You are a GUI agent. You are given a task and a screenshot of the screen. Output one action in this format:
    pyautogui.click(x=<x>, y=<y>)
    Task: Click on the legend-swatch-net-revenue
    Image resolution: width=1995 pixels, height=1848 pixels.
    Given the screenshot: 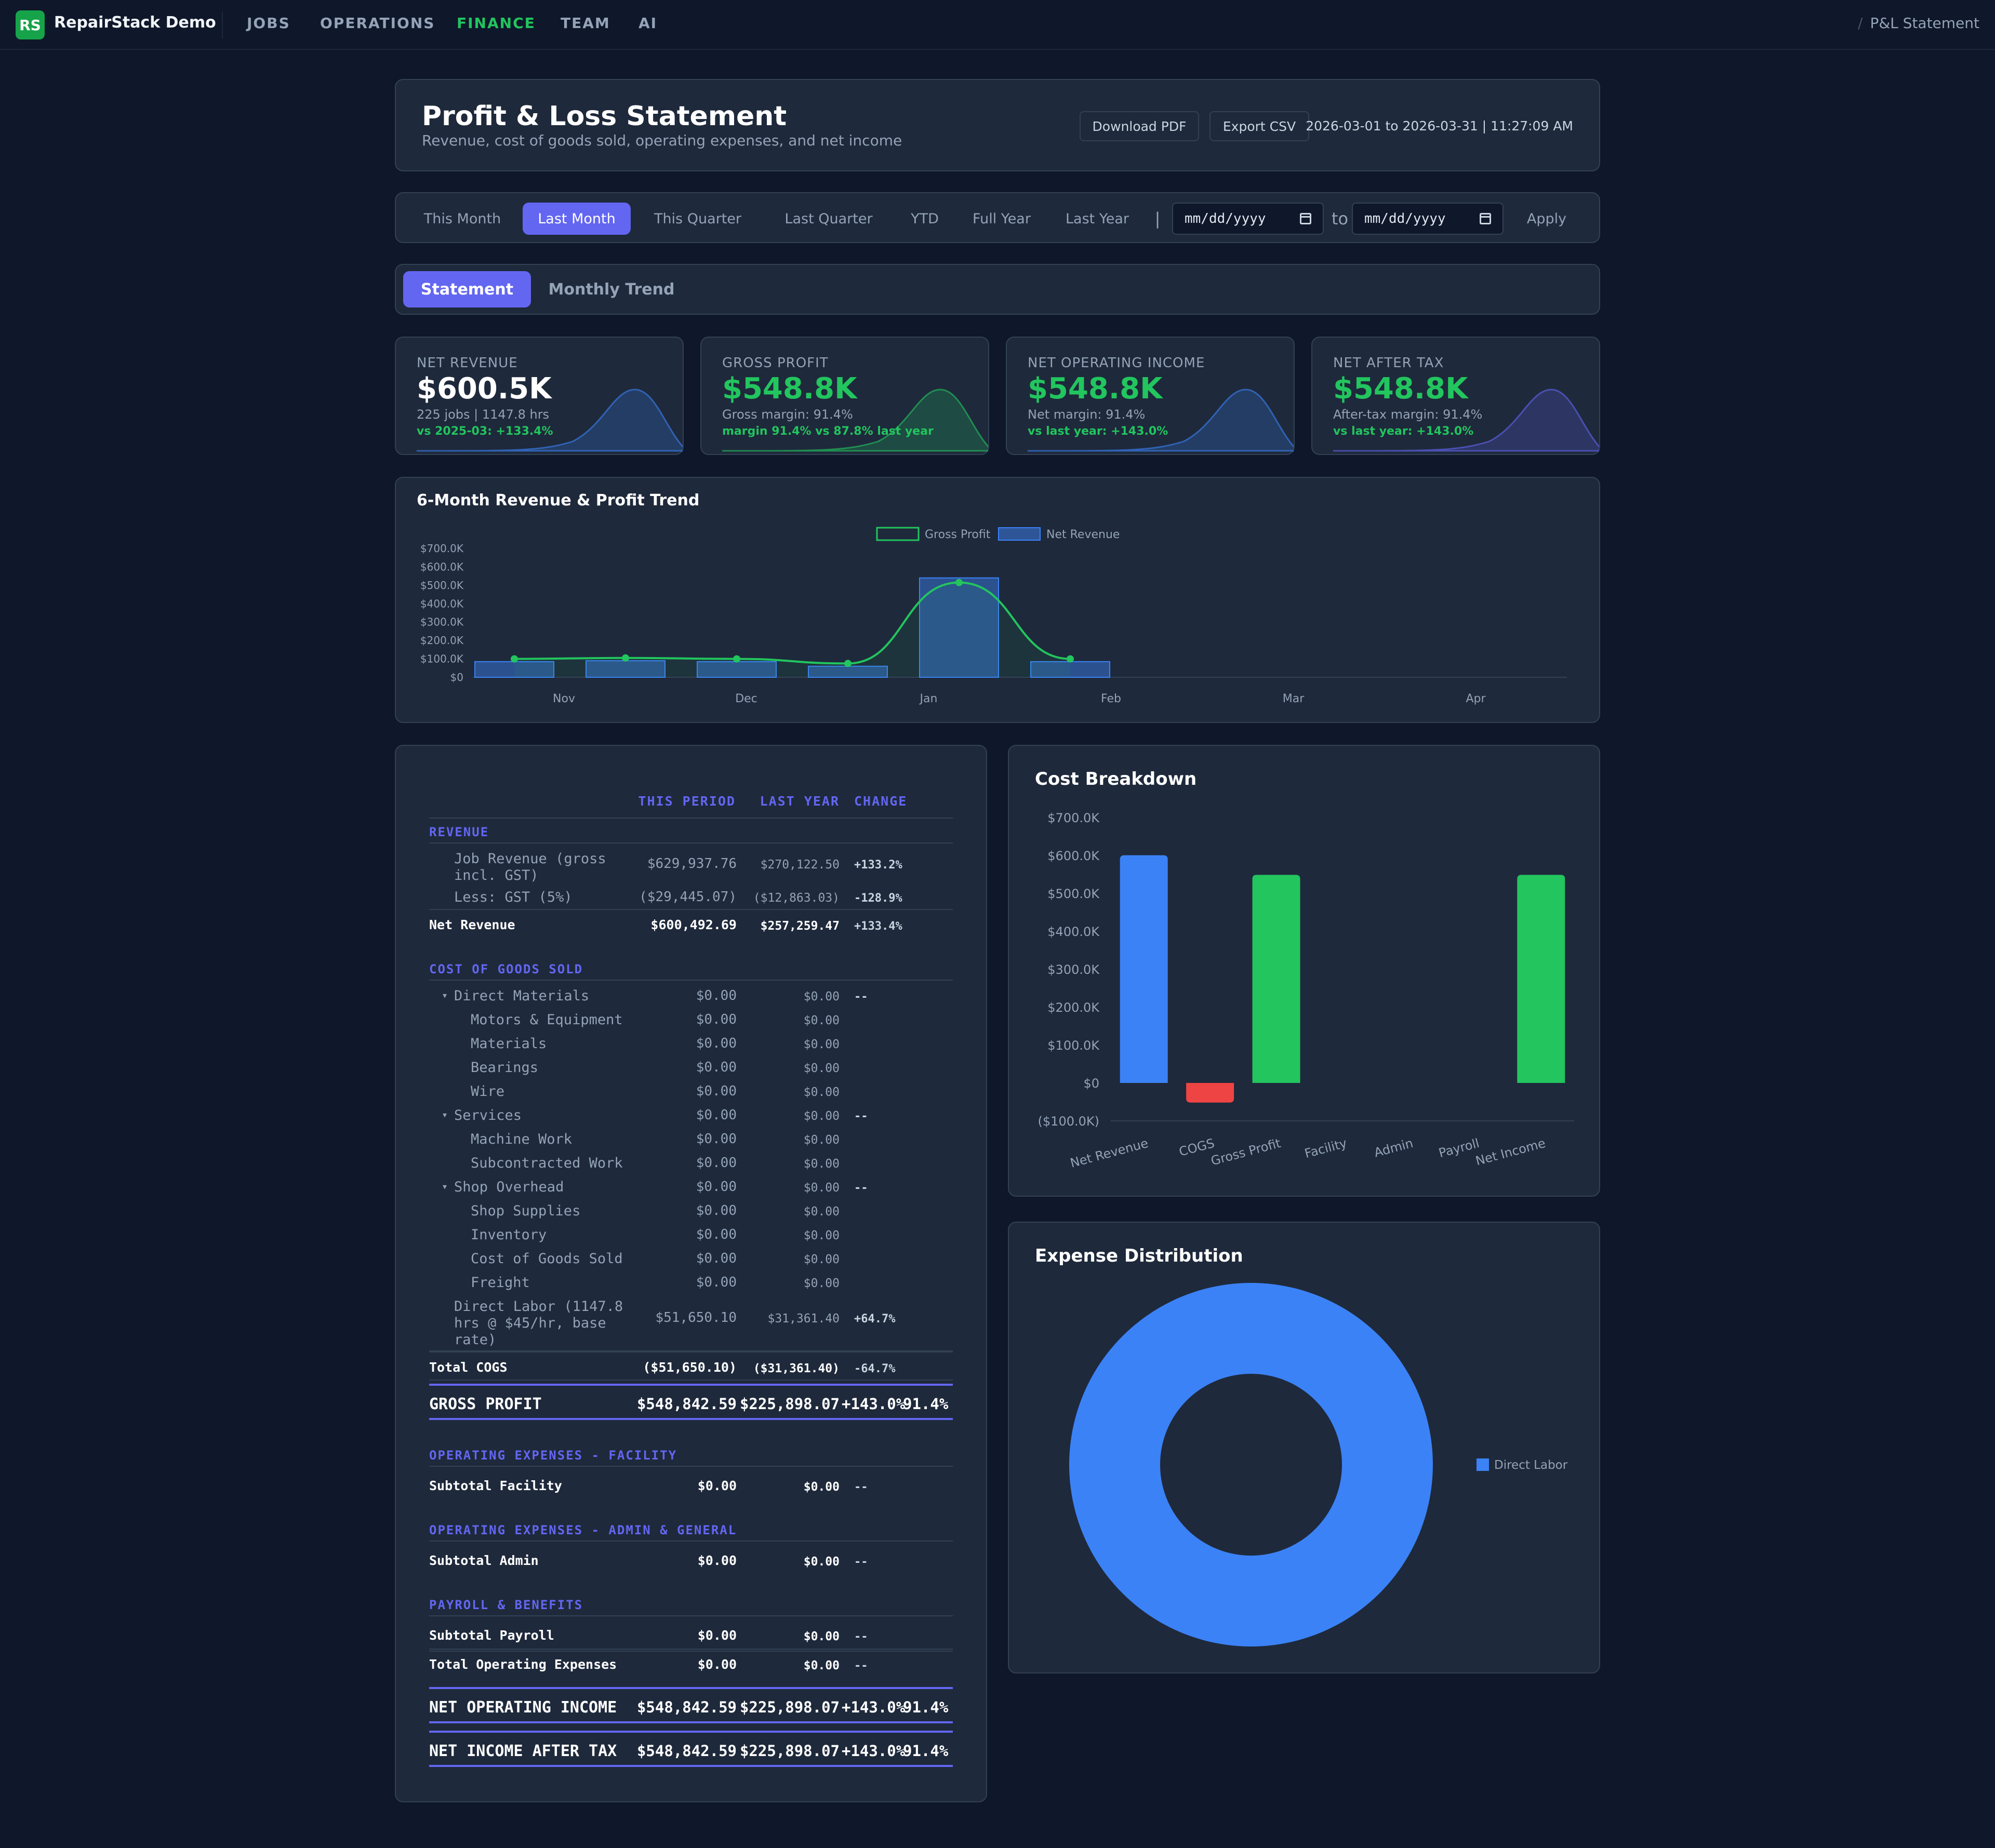 What is the action you would take?
    pyautogui.click(x=1019, y=534)
    